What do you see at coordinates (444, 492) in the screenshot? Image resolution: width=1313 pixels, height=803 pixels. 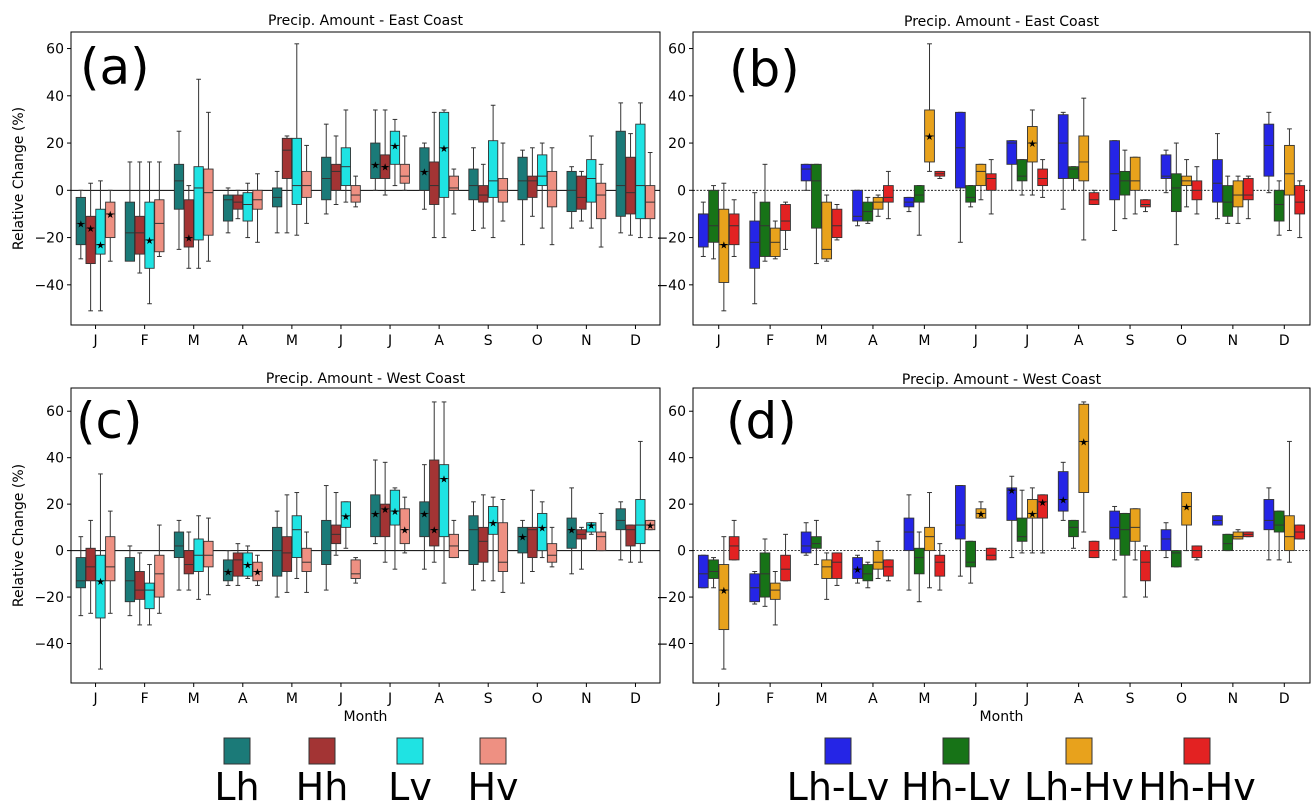 I see `box-Lv-A: ★` at bounding box center [444, 492].